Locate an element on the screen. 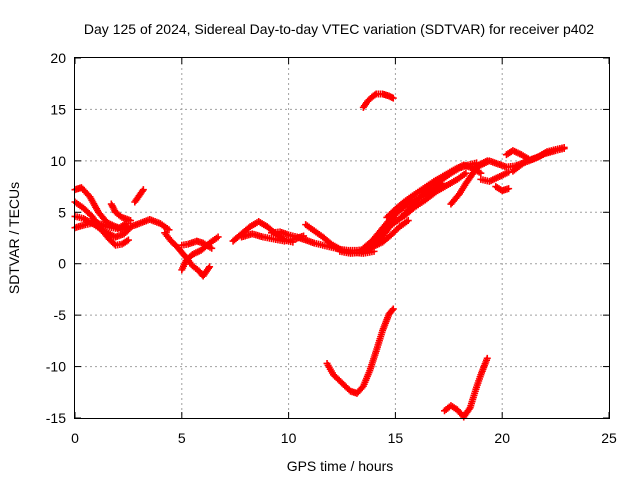  y-tick-label: -15 is located at coordinates (56, 418).